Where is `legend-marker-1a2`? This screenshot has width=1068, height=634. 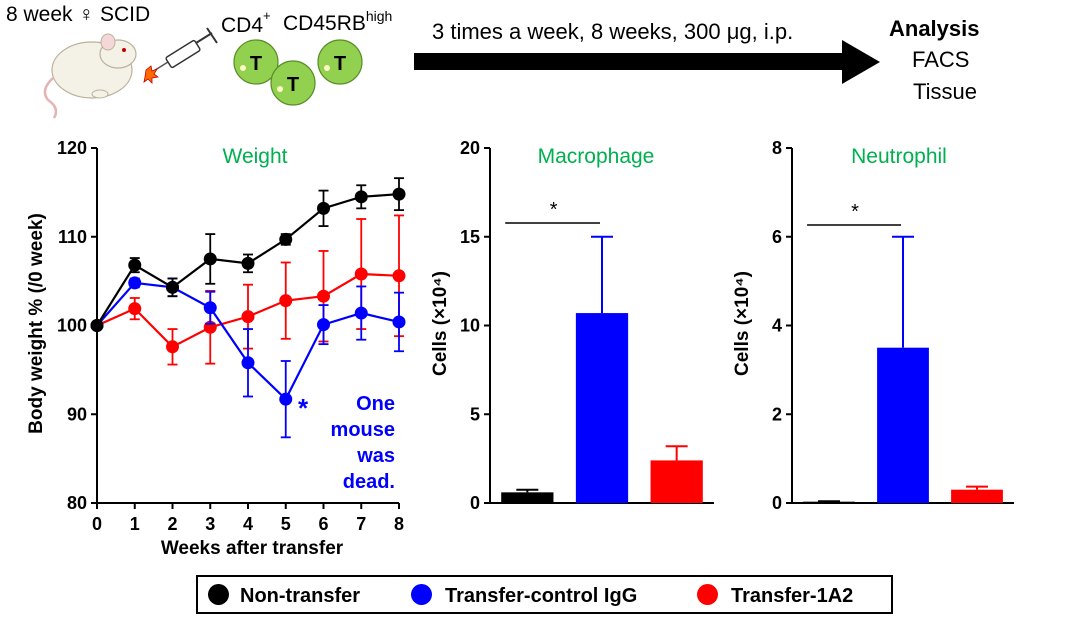
legend-marker-1a2 is located at coordinates (707, 594).